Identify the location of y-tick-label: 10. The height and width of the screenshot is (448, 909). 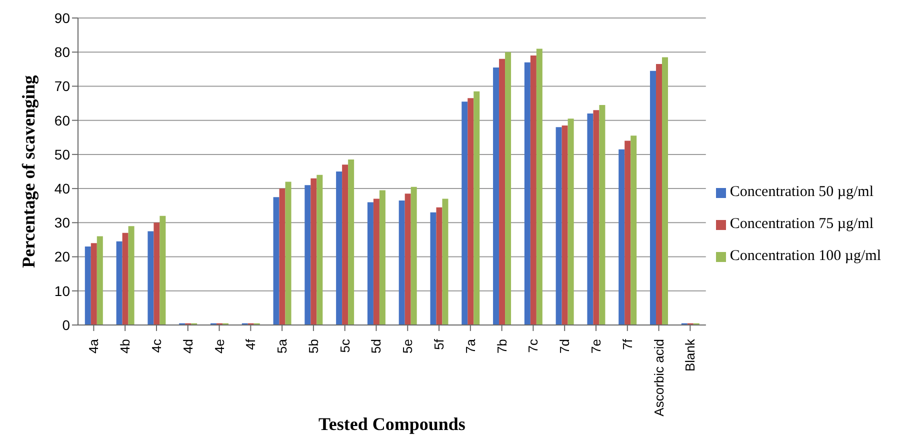
(62, 290).